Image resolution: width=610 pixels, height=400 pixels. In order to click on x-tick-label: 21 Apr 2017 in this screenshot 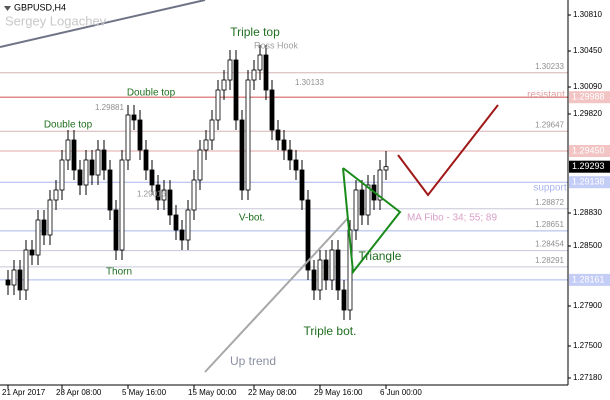, I will do `click(24, 392)`.